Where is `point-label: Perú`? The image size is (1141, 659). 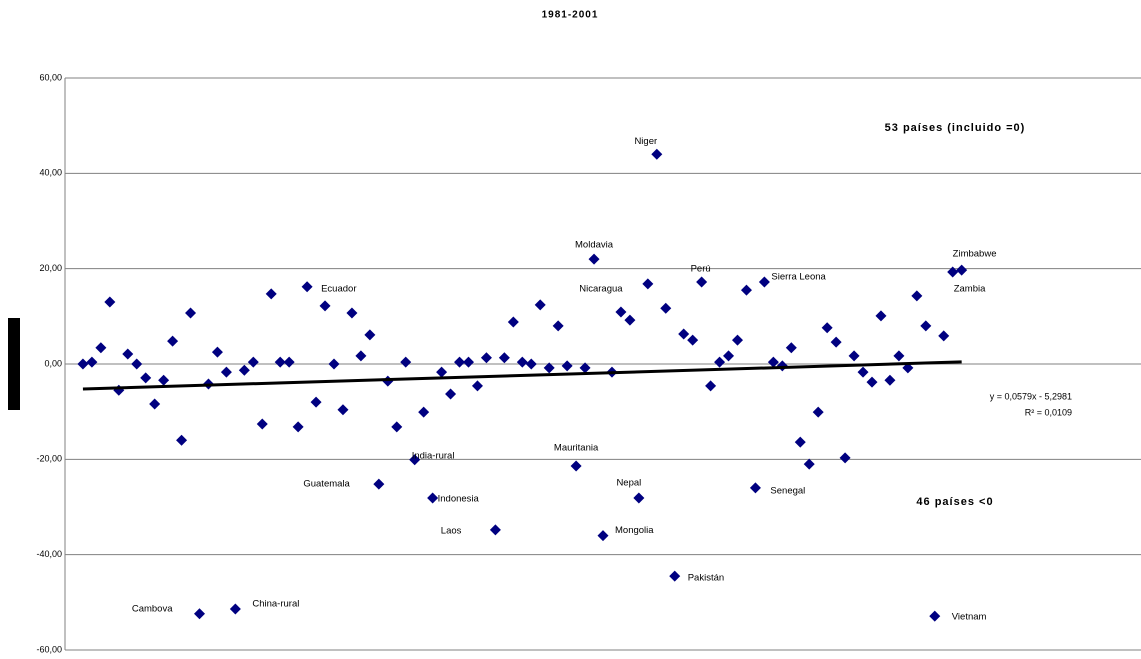 point-label: Perú is located at coordinates (701, 269).